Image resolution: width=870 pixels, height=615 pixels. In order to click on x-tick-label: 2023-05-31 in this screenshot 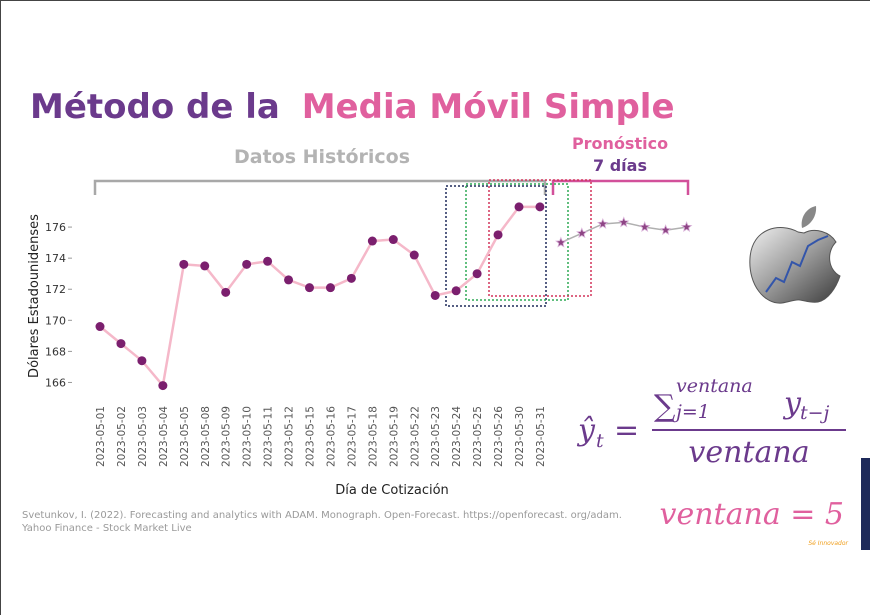, I will do `click(541, 436)`.